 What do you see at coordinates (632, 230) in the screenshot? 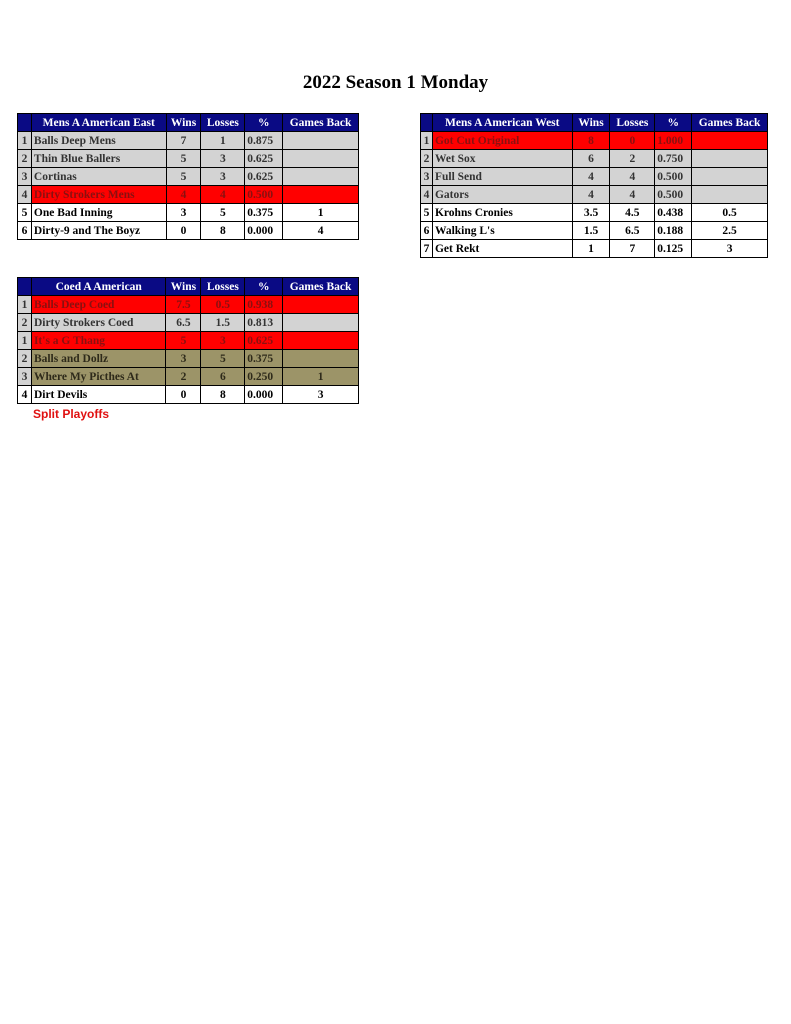
I see `losses-cell: 6.5` at bounding box center [632, 230].